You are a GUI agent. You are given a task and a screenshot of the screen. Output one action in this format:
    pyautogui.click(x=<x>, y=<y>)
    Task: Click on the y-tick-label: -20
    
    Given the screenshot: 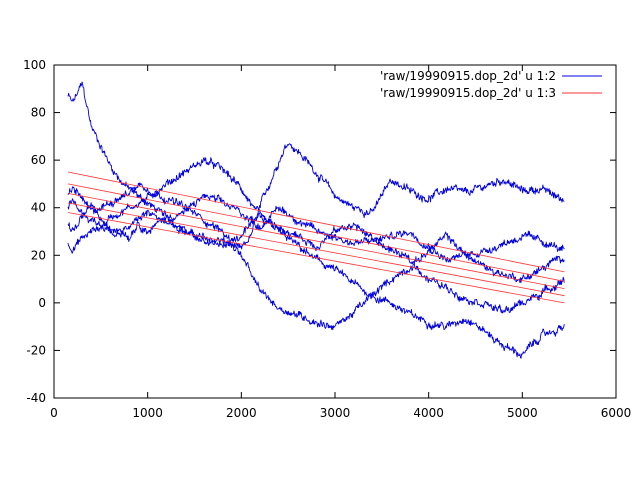 What is the action you would take?
    pyautogui.click(x=36, y=350)
    